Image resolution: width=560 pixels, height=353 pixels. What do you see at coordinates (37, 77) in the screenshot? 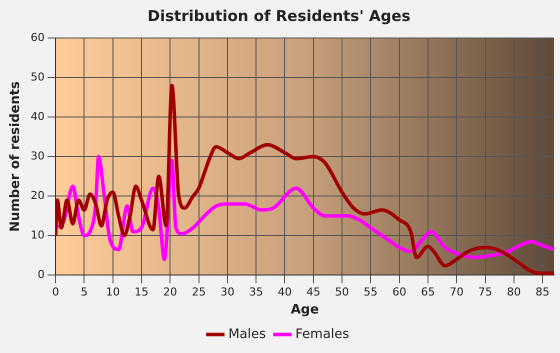
I see `y-tick-label: 50` at bounding box center [37, 77].